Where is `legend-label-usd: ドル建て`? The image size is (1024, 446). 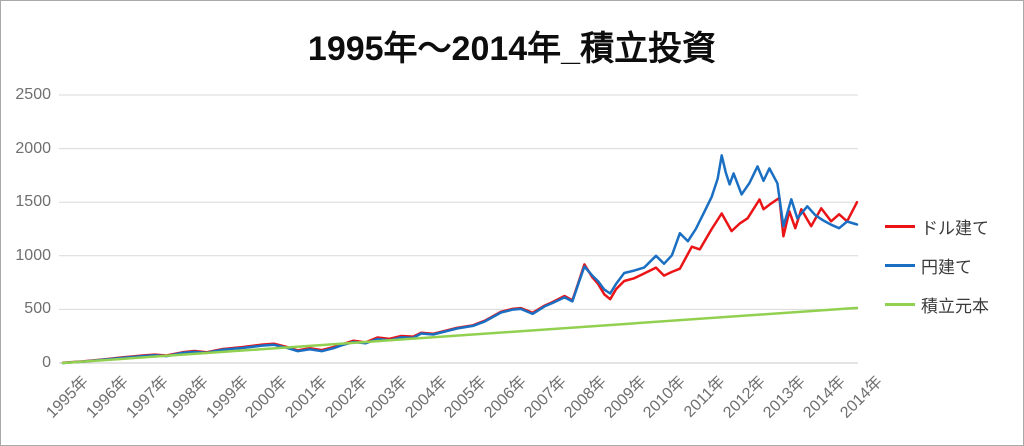 legend-label-usd: ドル建て is located at coordinates (955, 228).